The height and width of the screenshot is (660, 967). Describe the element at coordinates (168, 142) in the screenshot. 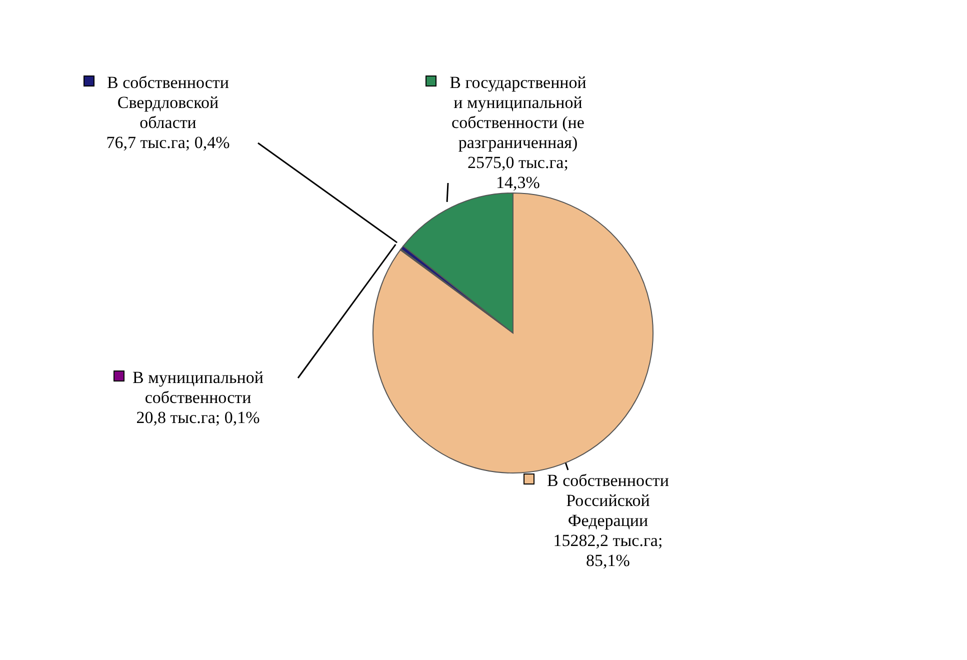

I see `data-label: 76,7 тыс.га; 0,4%` at that location.